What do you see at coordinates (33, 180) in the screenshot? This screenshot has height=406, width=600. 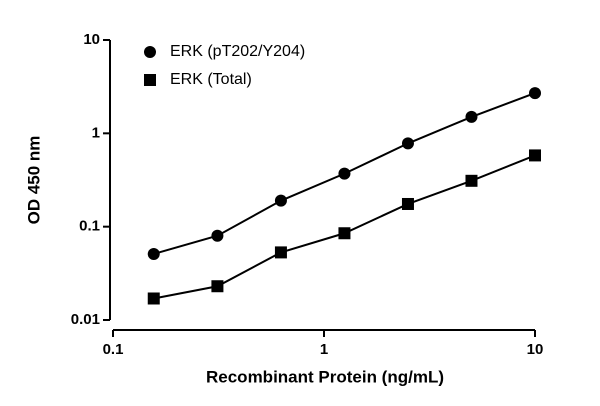 I see `y-axis-title: OD 450 nm` at bounding box center [33, 180].